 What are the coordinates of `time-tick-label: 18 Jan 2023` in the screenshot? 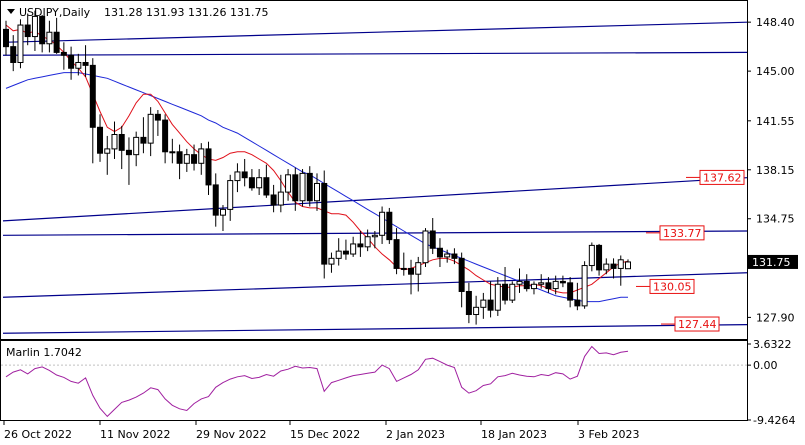 It's located at (514, 434).